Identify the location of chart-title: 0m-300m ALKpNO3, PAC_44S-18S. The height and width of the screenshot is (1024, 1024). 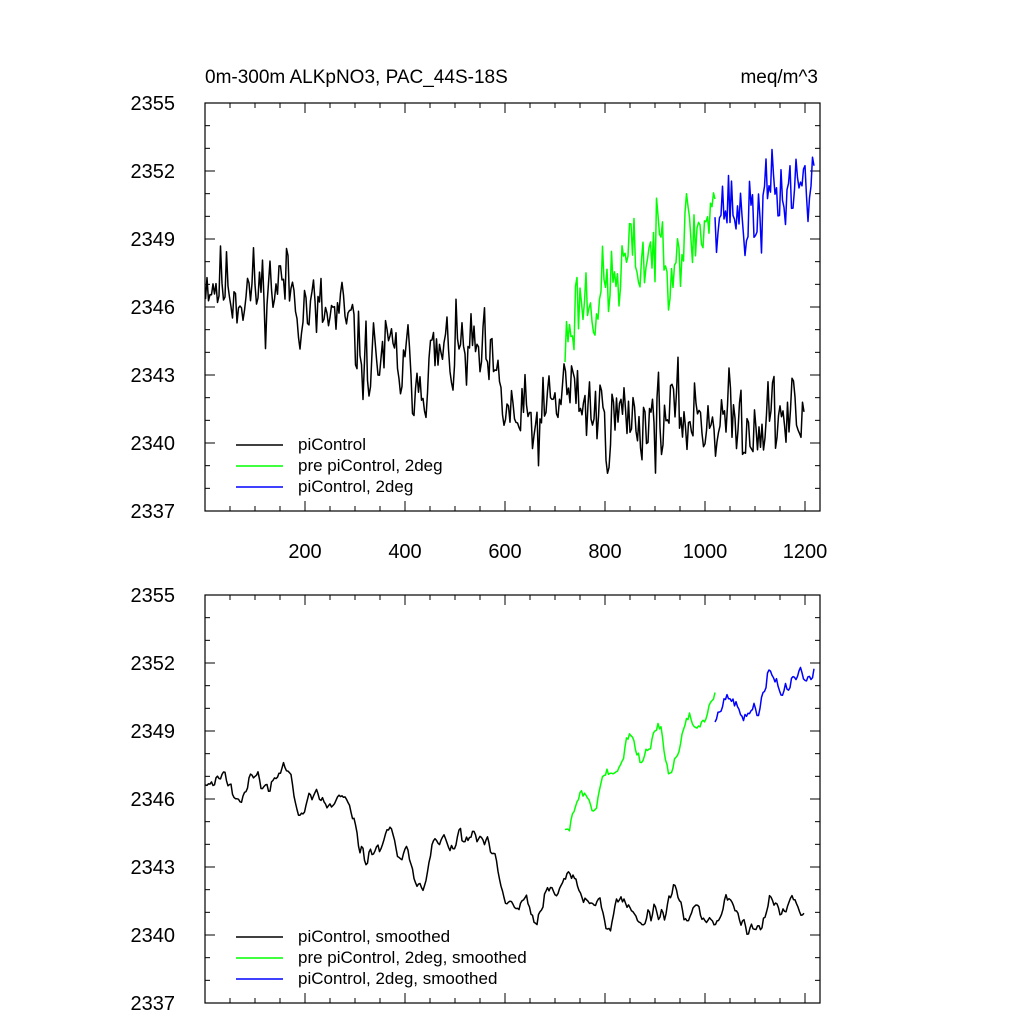
(356, 77).